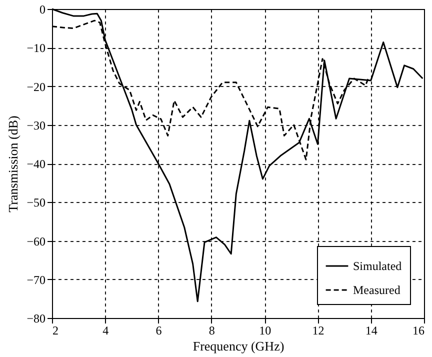 The image size is (432, 357). I want to click on y-tick-label: −50, so click(36, 203).